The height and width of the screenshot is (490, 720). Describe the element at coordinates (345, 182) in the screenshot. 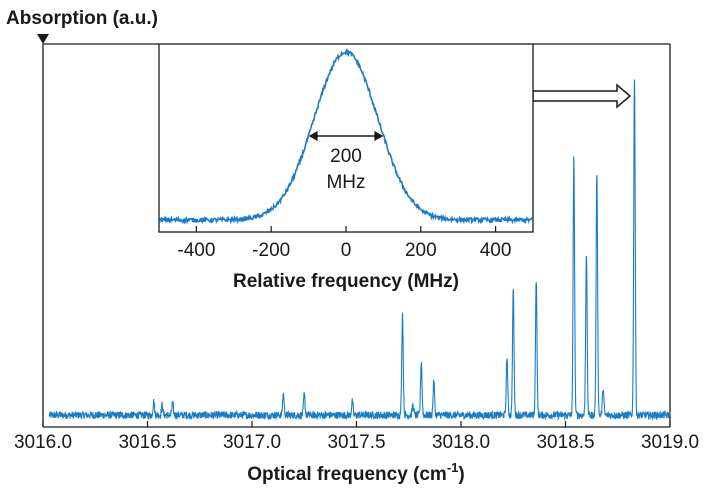

I see `fwhm-unit-label: MHz` at that location.